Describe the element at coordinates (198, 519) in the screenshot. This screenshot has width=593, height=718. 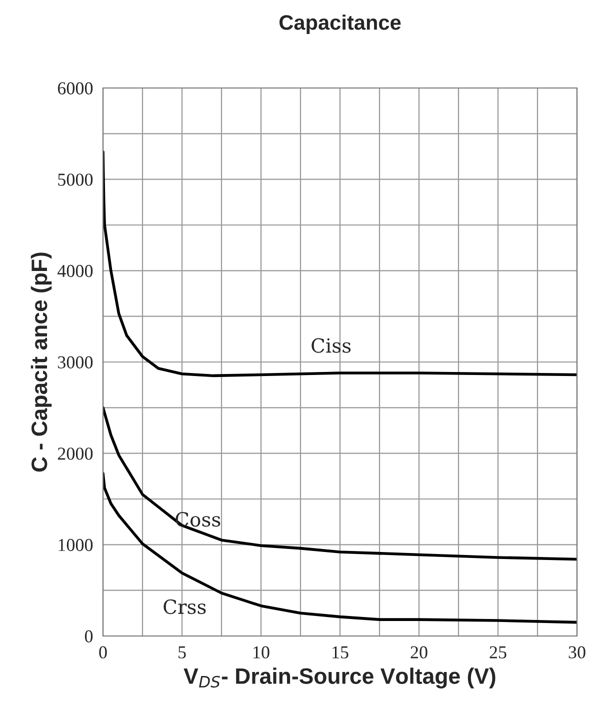
I see `series-label: Coss` at that location.